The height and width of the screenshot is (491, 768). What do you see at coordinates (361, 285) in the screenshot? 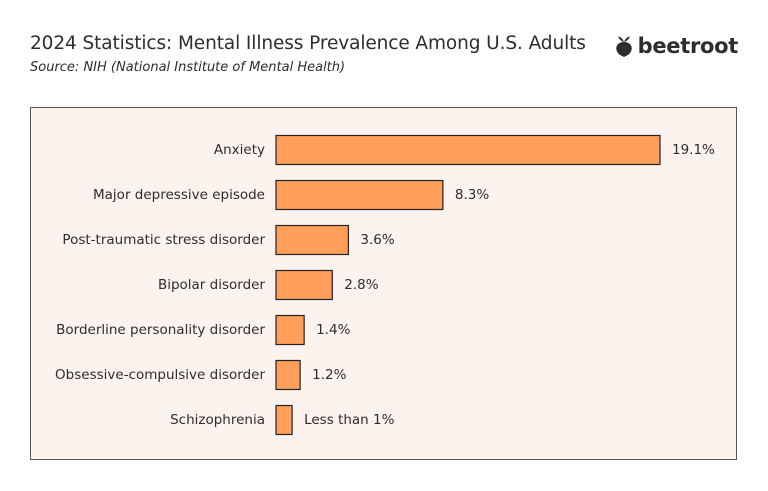
I see `value-label: 2.8%` at bounding box center [361, 285].